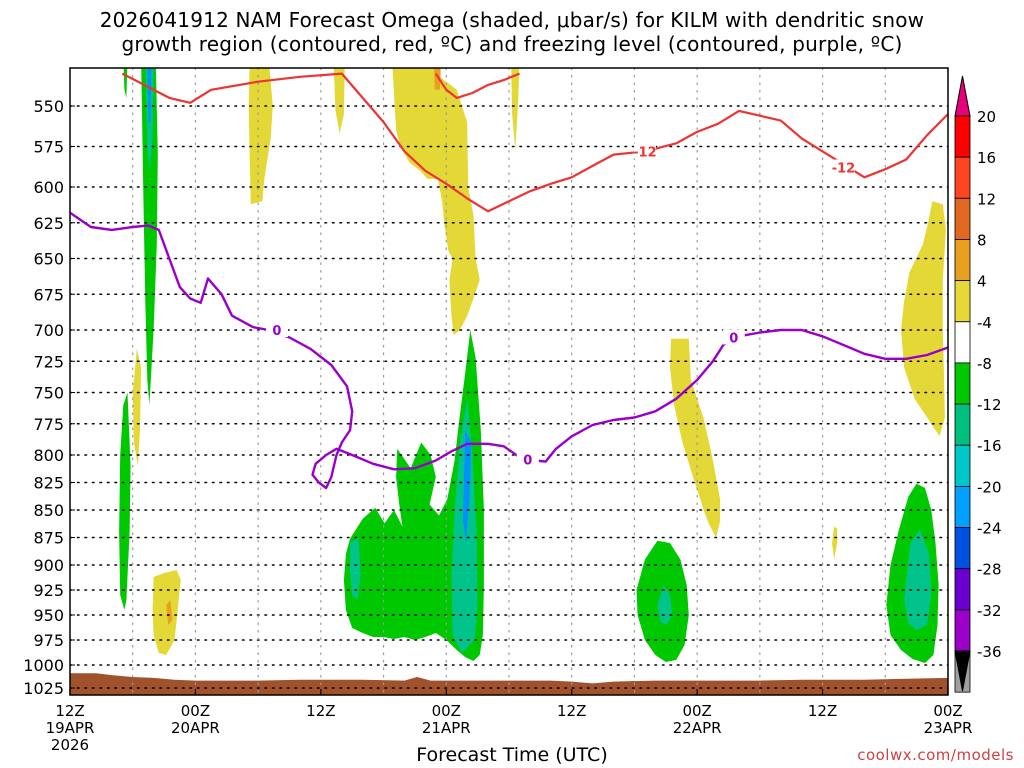 This screenshot has height=768, width=1024. I want to click on dgz-label-1: -12, so click(645, 152).